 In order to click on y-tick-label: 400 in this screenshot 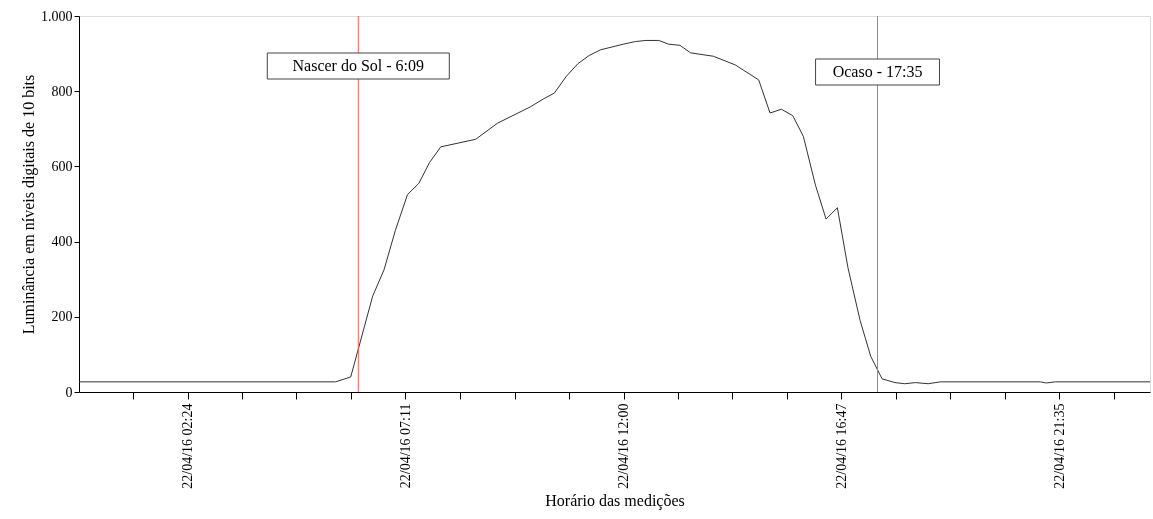, I will do `click(62, 242)`.